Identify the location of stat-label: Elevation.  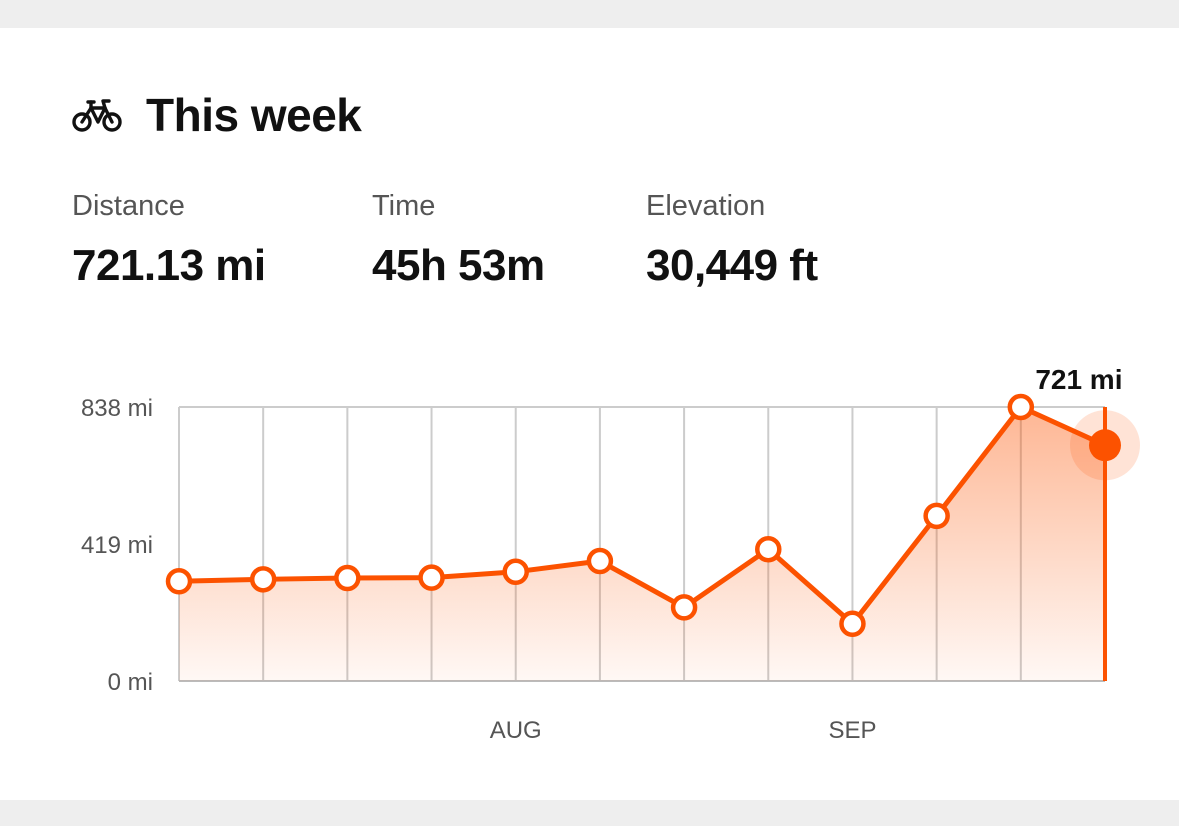
(706, 206).